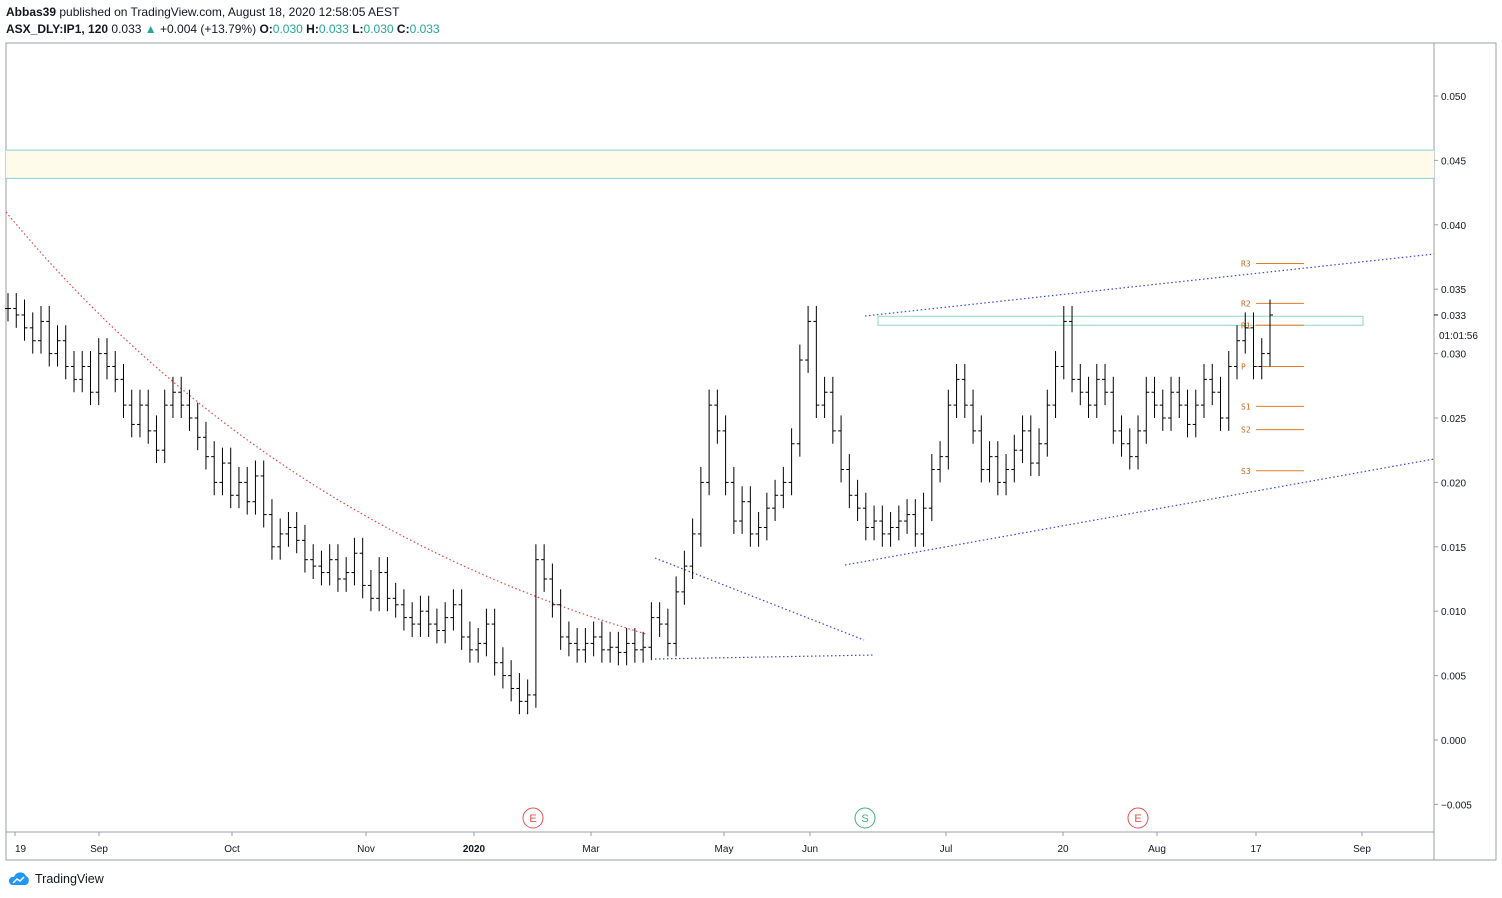 This screenshot has height=898, width=1502. Describe the element at coordinates (126, 29) in the screenshot. I see `last-price-text: 0.033` at that location.